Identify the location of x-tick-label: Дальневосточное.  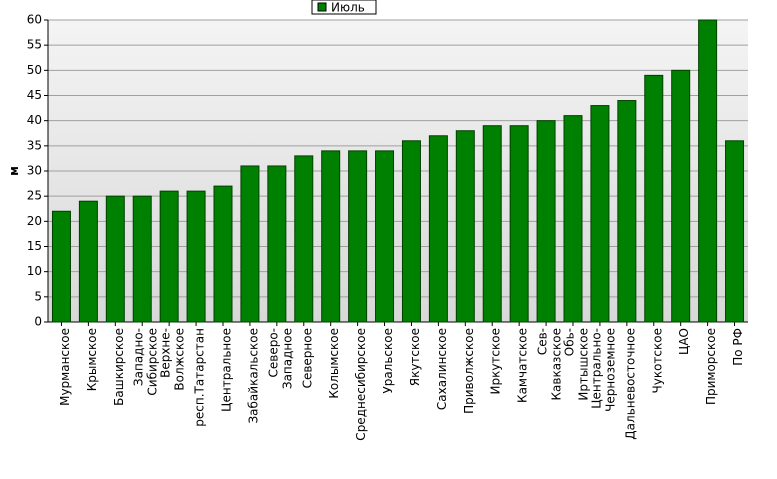
(630, 384).